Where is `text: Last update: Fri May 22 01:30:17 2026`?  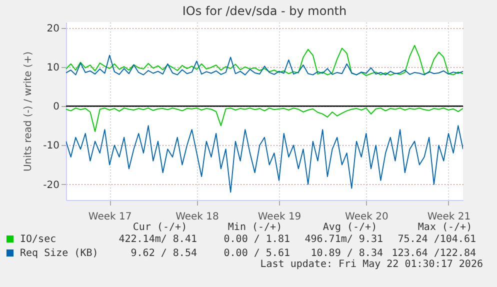
text: Last update: Fri May 22 01:30:17 2026 is located at coordinates (371, 264).